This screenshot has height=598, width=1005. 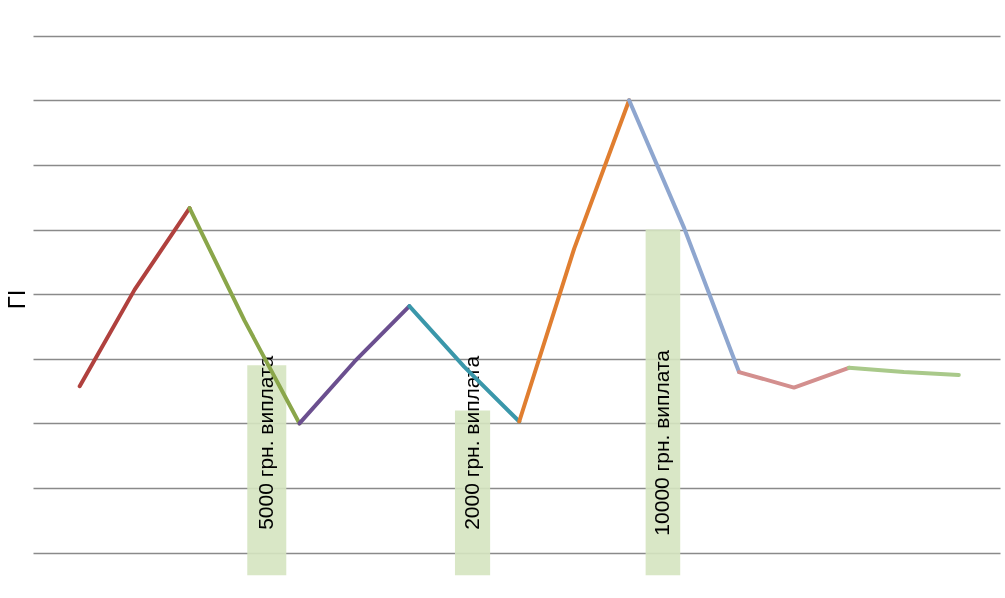 I want to click on annotation: 10000 грн. виплата, so click(x=661, y=442).